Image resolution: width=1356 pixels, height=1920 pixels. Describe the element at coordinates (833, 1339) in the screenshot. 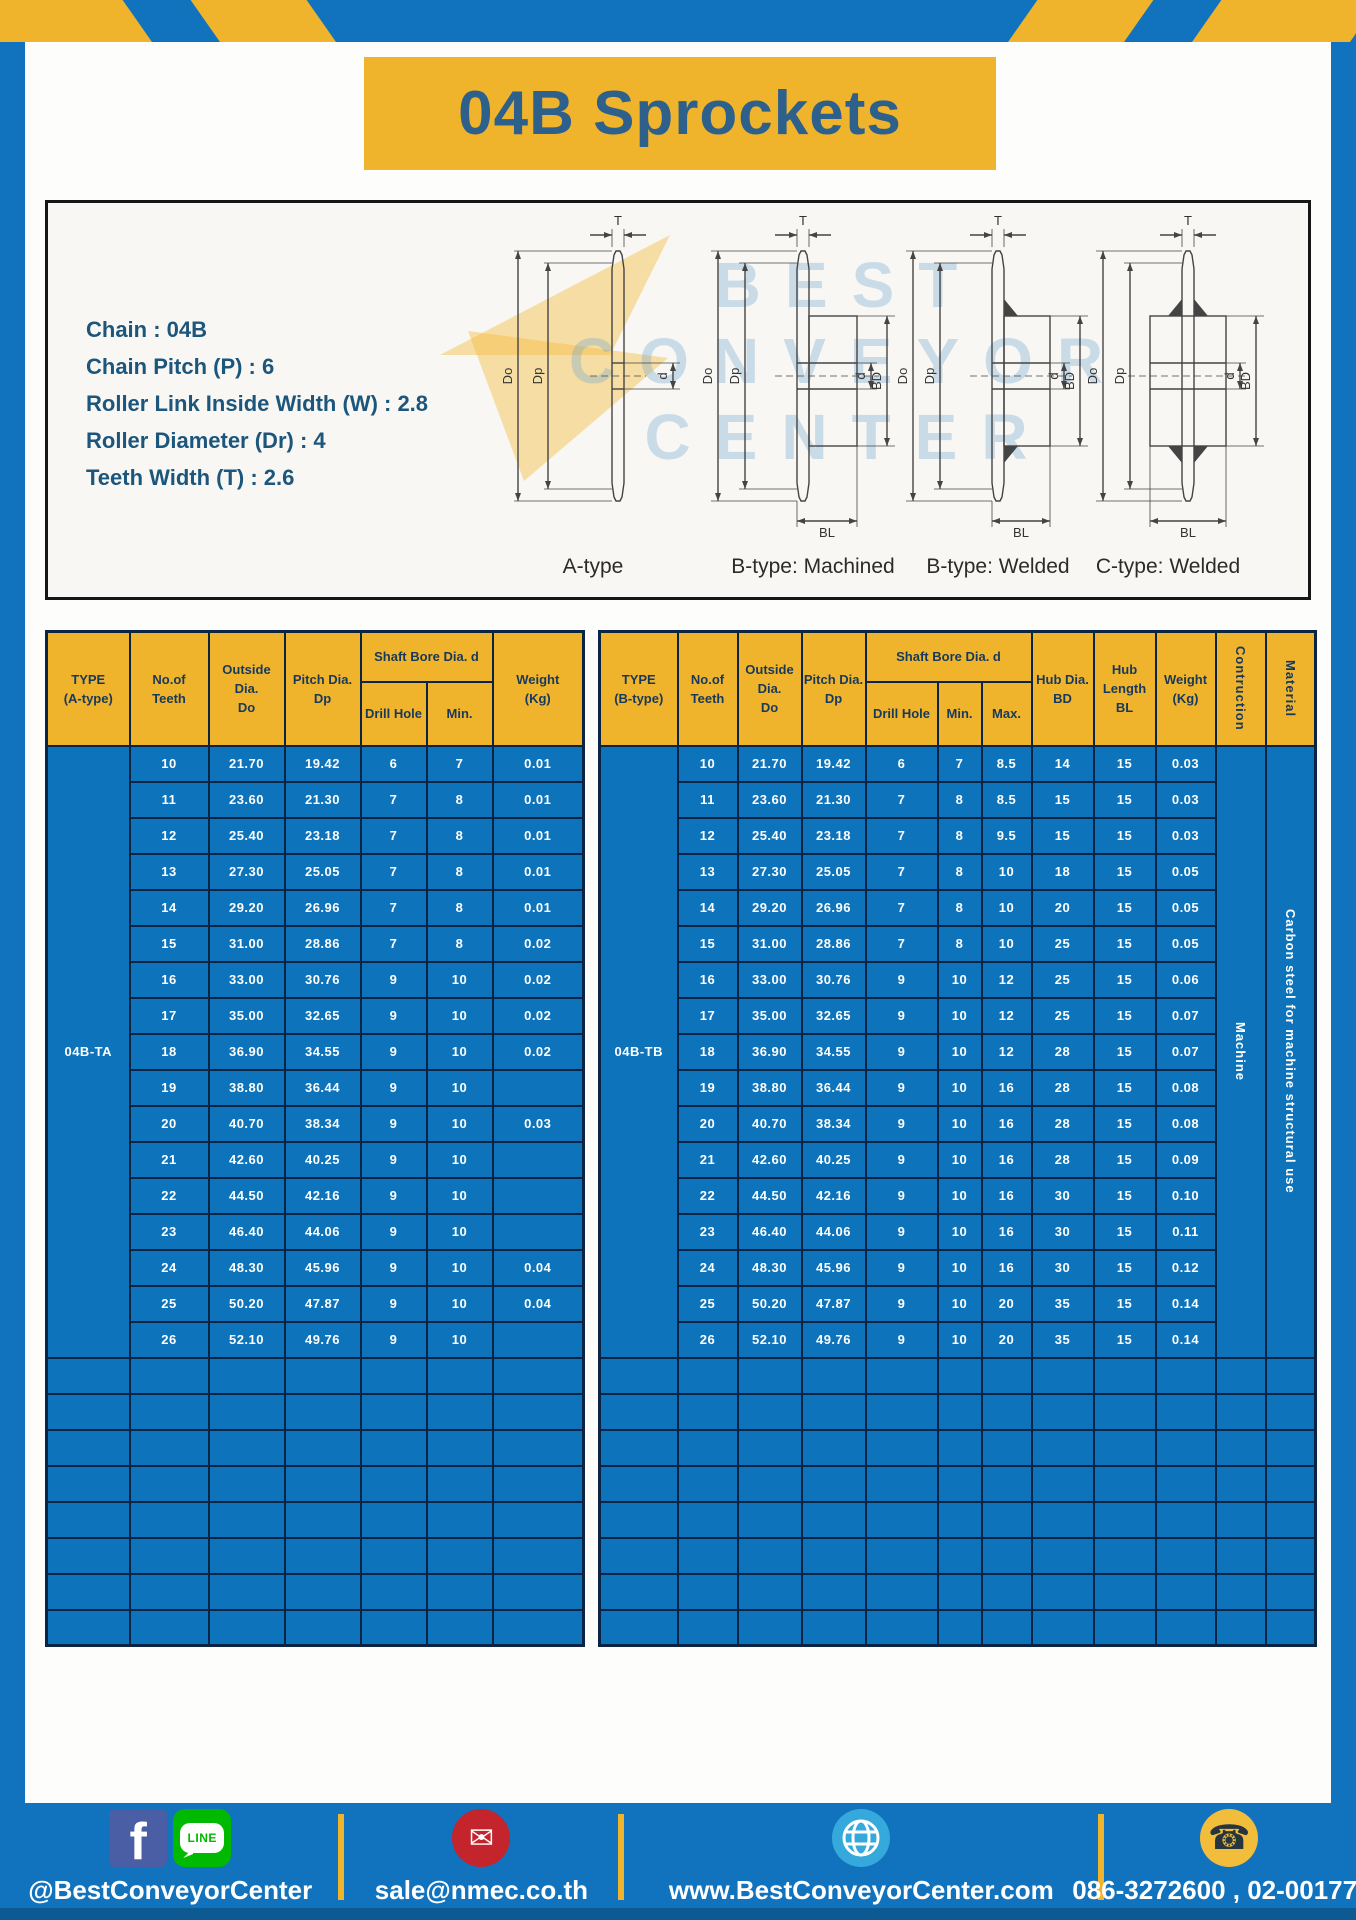

I see `table-cell: 49.76` at that location.